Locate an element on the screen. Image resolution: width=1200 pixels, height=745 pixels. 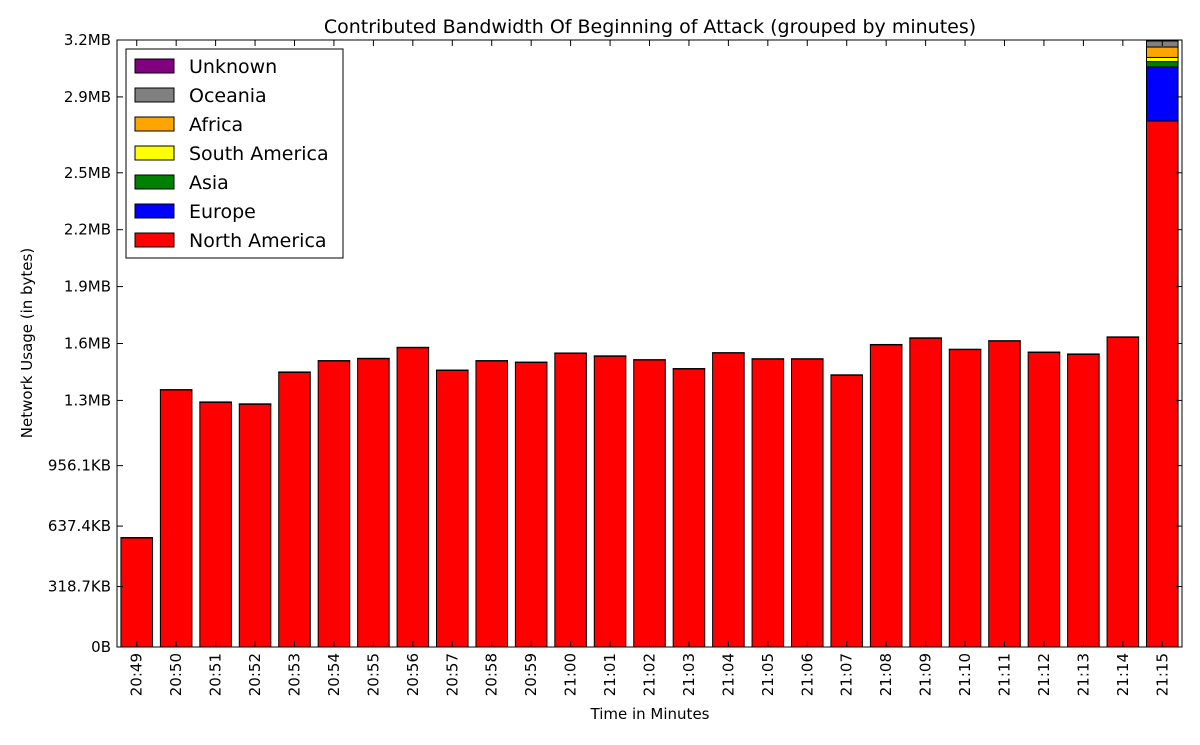
bar-north-america-2057 is located at coordinates (453, 508).